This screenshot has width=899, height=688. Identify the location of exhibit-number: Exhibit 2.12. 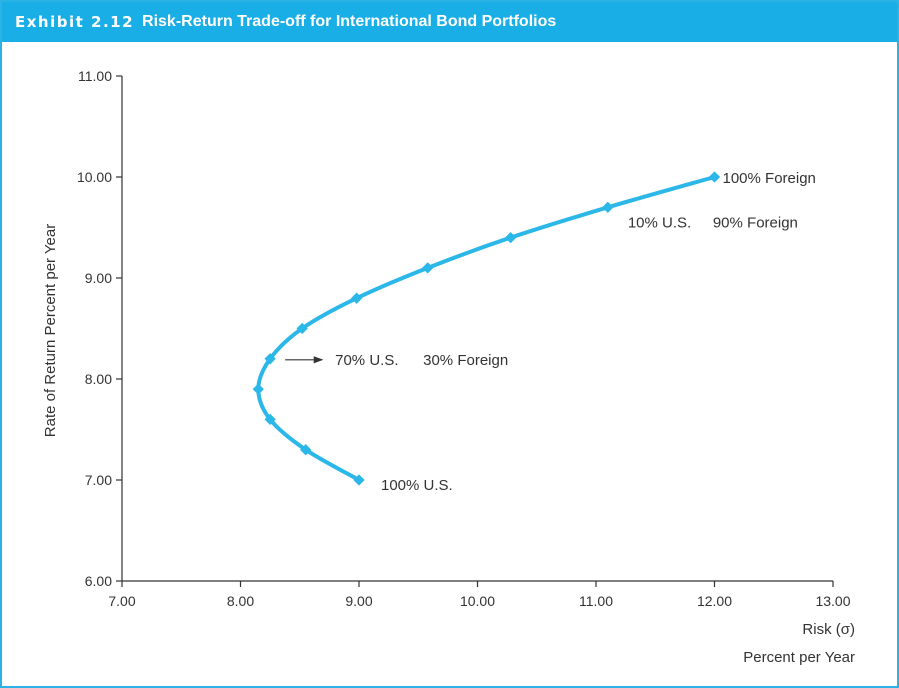
(75, 22).